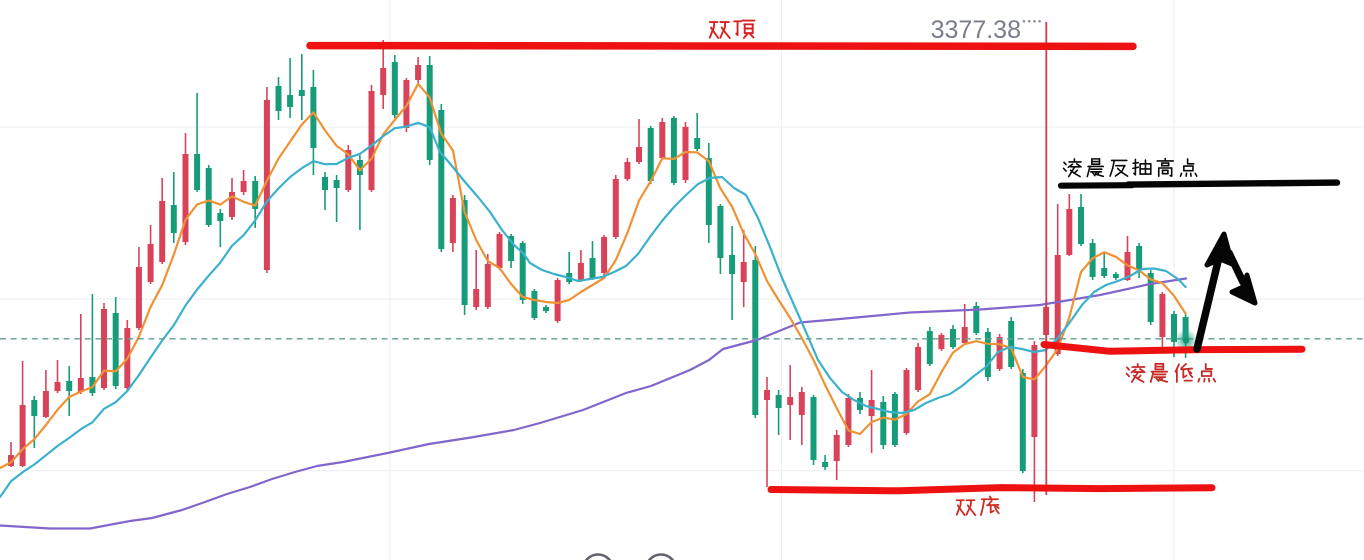 The height and width of the screenshot is (560, 1364). I want to click on svg-text: 3377.38, so click(976, 30).